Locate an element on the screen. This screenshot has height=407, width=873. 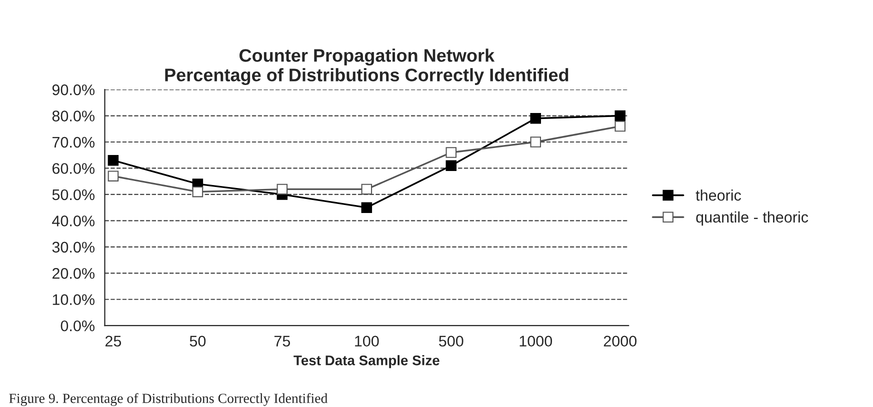
x-tick-label: 1000 is located at coordinates (536, 341).